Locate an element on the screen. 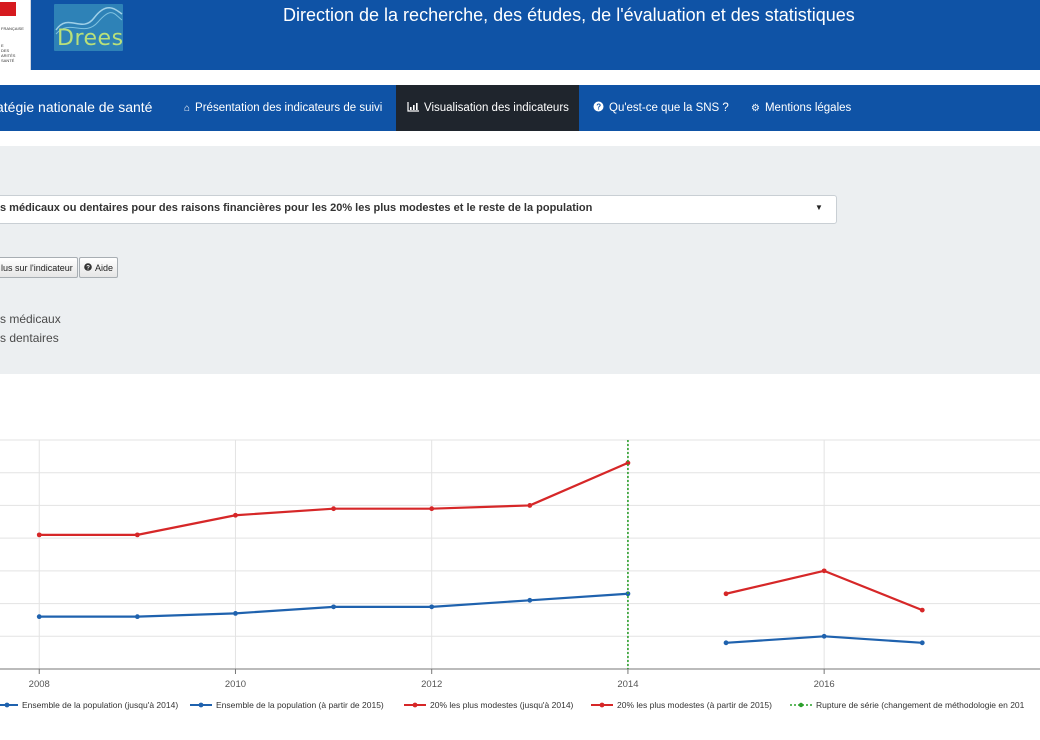 The height and width of the screenshot is (740, 1040). gov-logo-line-3: DES is located at coordinates (5, 50).